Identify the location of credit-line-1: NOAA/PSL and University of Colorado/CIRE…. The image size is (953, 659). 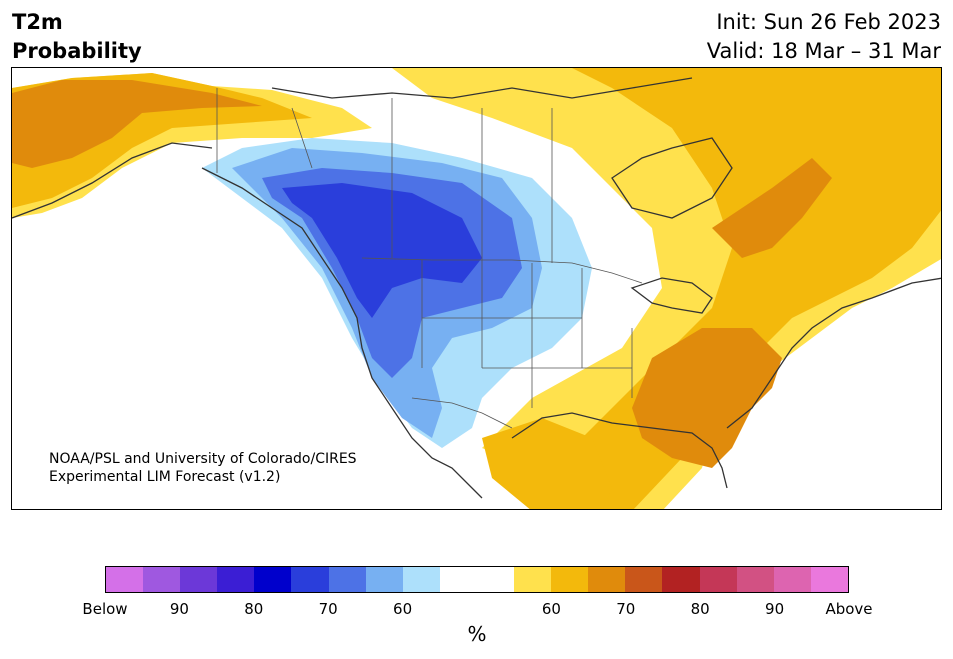
(203, 459).